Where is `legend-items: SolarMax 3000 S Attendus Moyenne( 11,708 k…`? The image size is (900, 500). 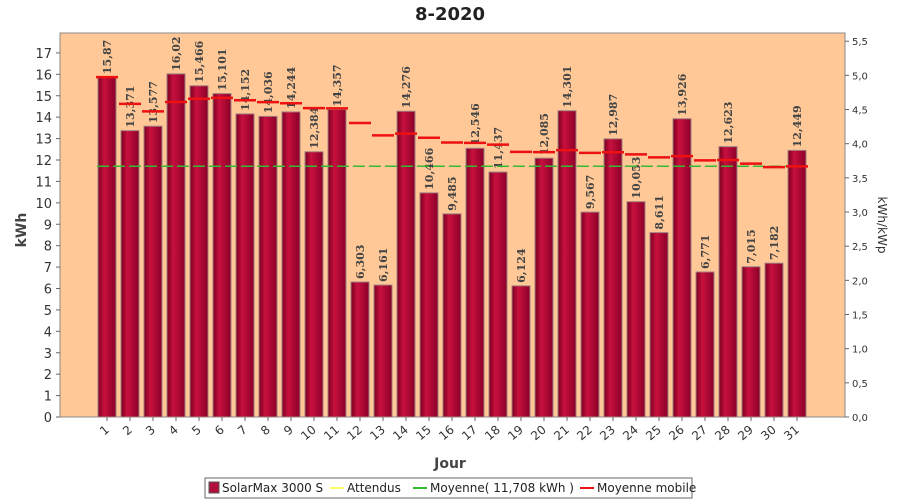
legend-items: SolarMax 3000 S Attendus Moyenne( 11,708 k… is located at coordinates (452, 488).